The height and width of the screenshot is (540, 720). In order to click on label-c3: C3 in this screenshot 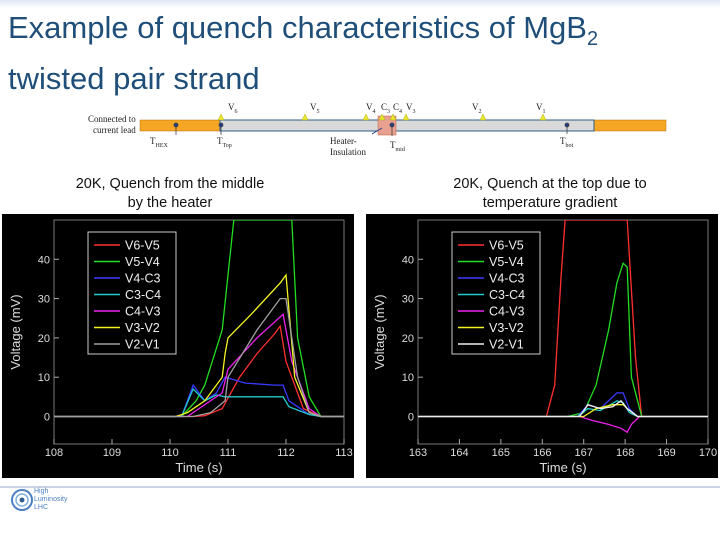, I will do `click(386, 108)`.